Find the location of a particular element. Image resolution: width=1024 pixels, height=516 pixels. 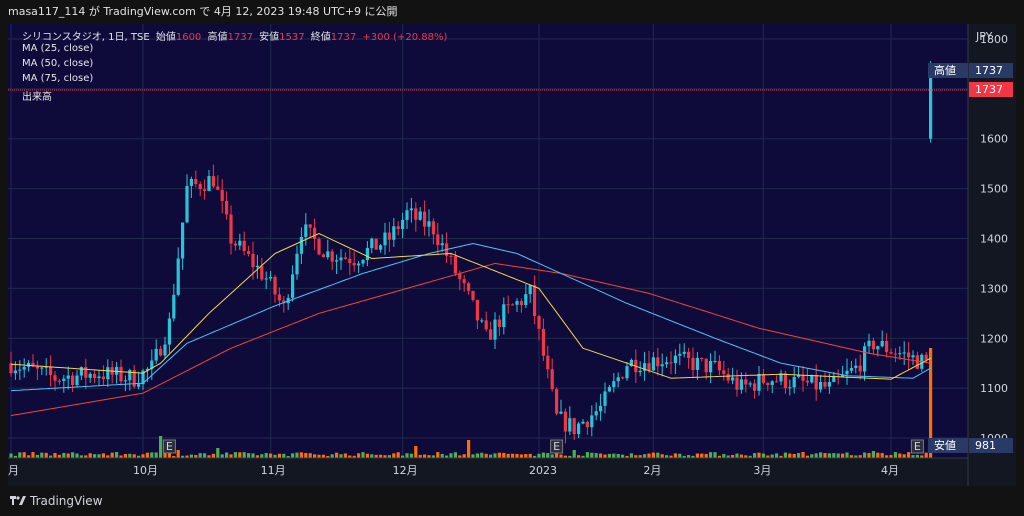

time-tick-label: 3月 is located at coordinates (762, 470).